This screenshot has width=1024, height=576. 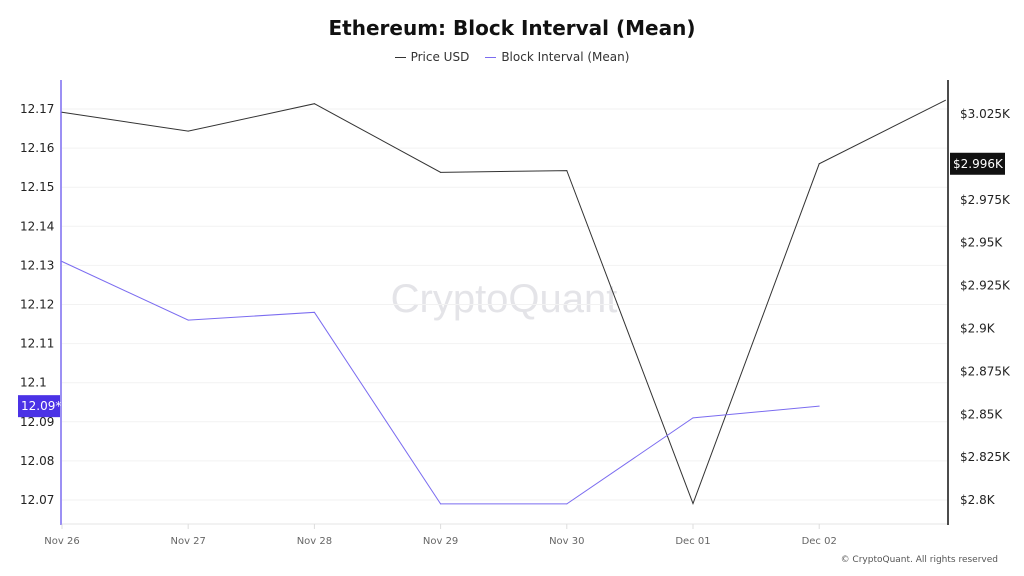 What do you see at coordinates (37, 187) in the screenshot?
I see `left-tick-label: 12.15` at bounding box center [37, 187].